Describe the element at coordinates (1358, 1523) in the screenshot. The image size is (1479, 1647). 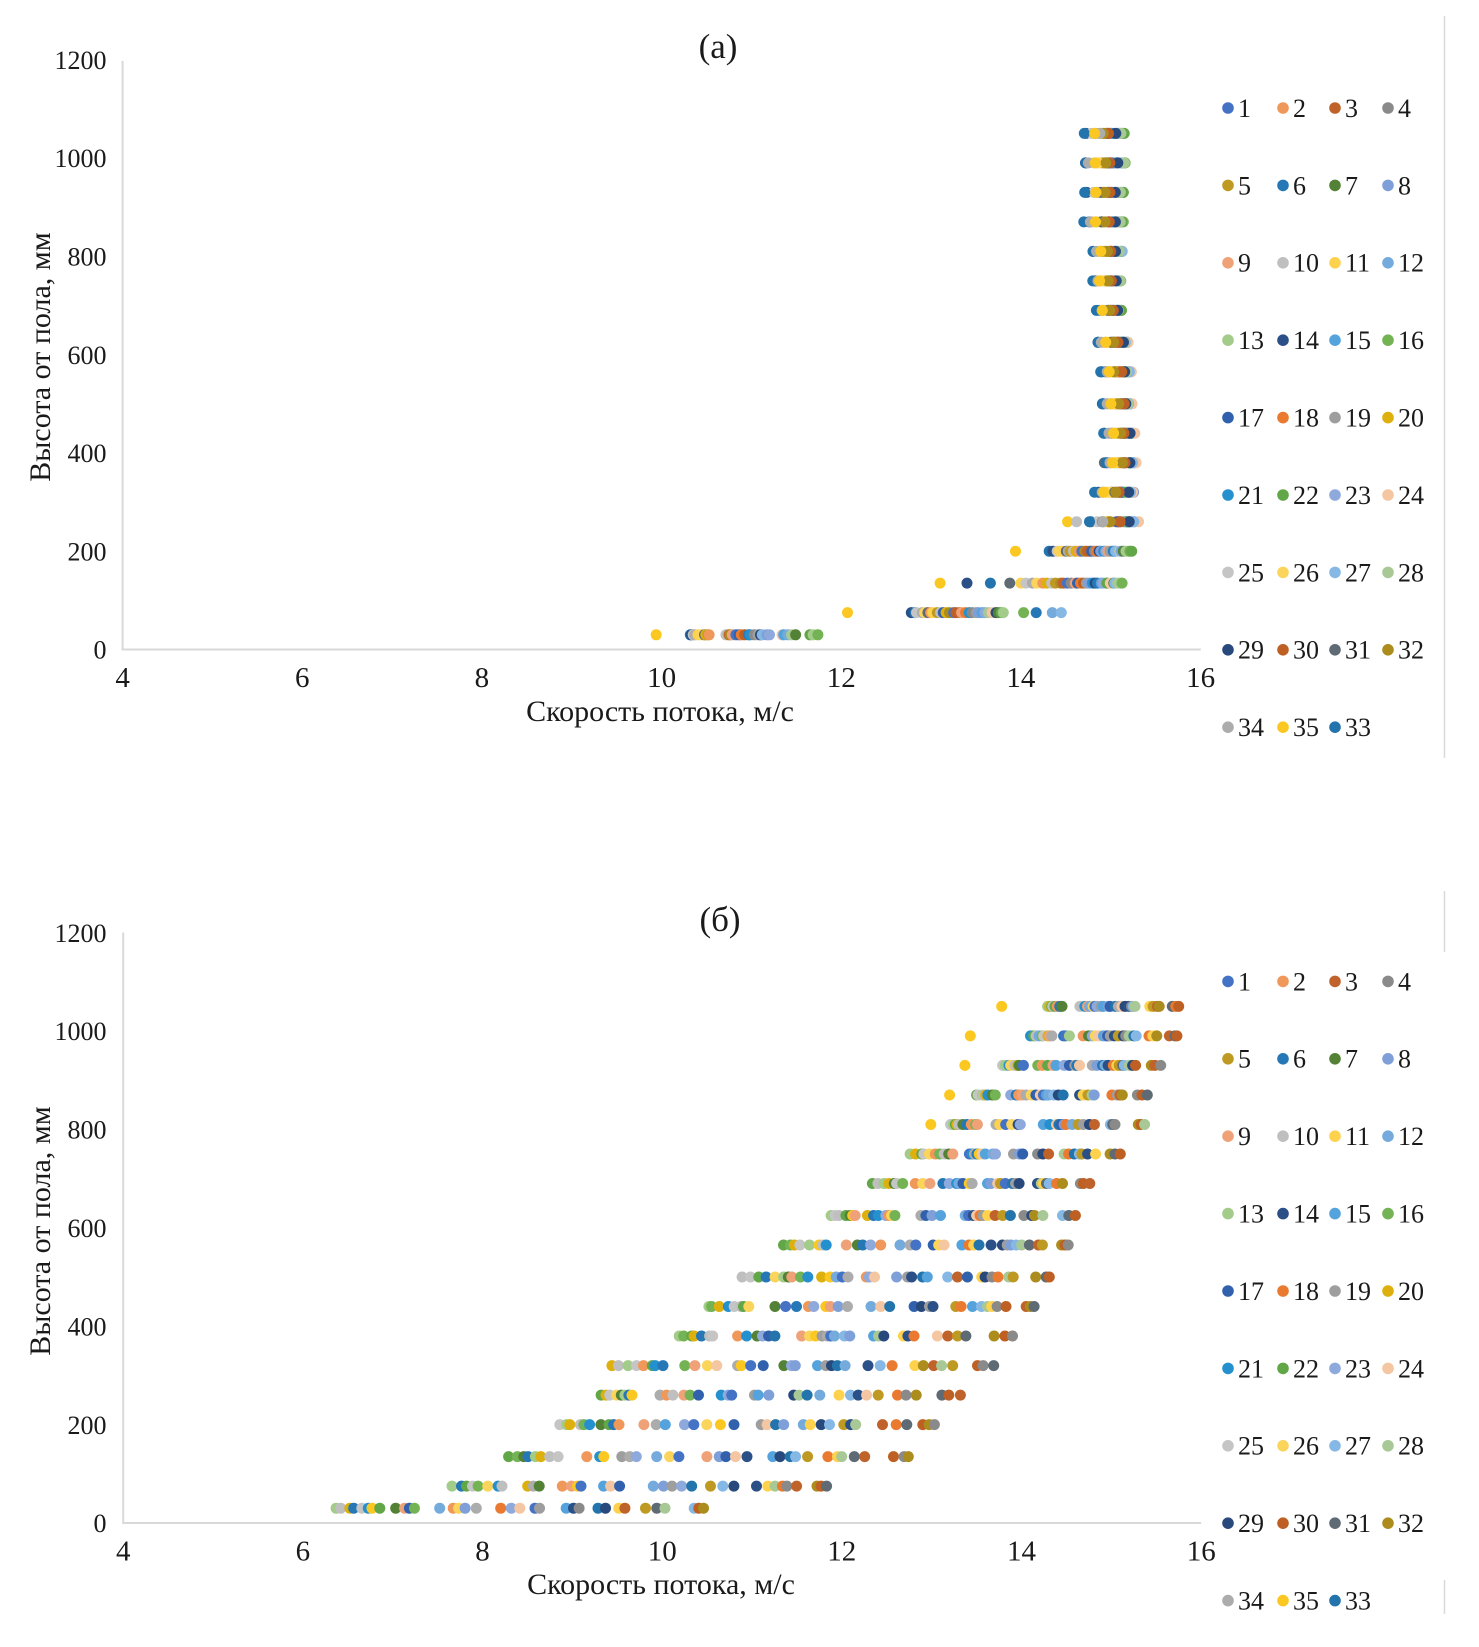
I see `svg-text: 31` at that location.